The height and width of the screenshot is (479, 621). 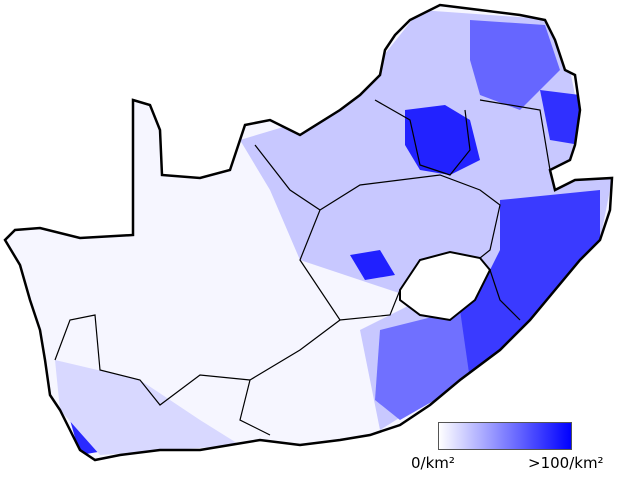 I want to click on region-mpumalanga-east, so click(x=560, y=117).